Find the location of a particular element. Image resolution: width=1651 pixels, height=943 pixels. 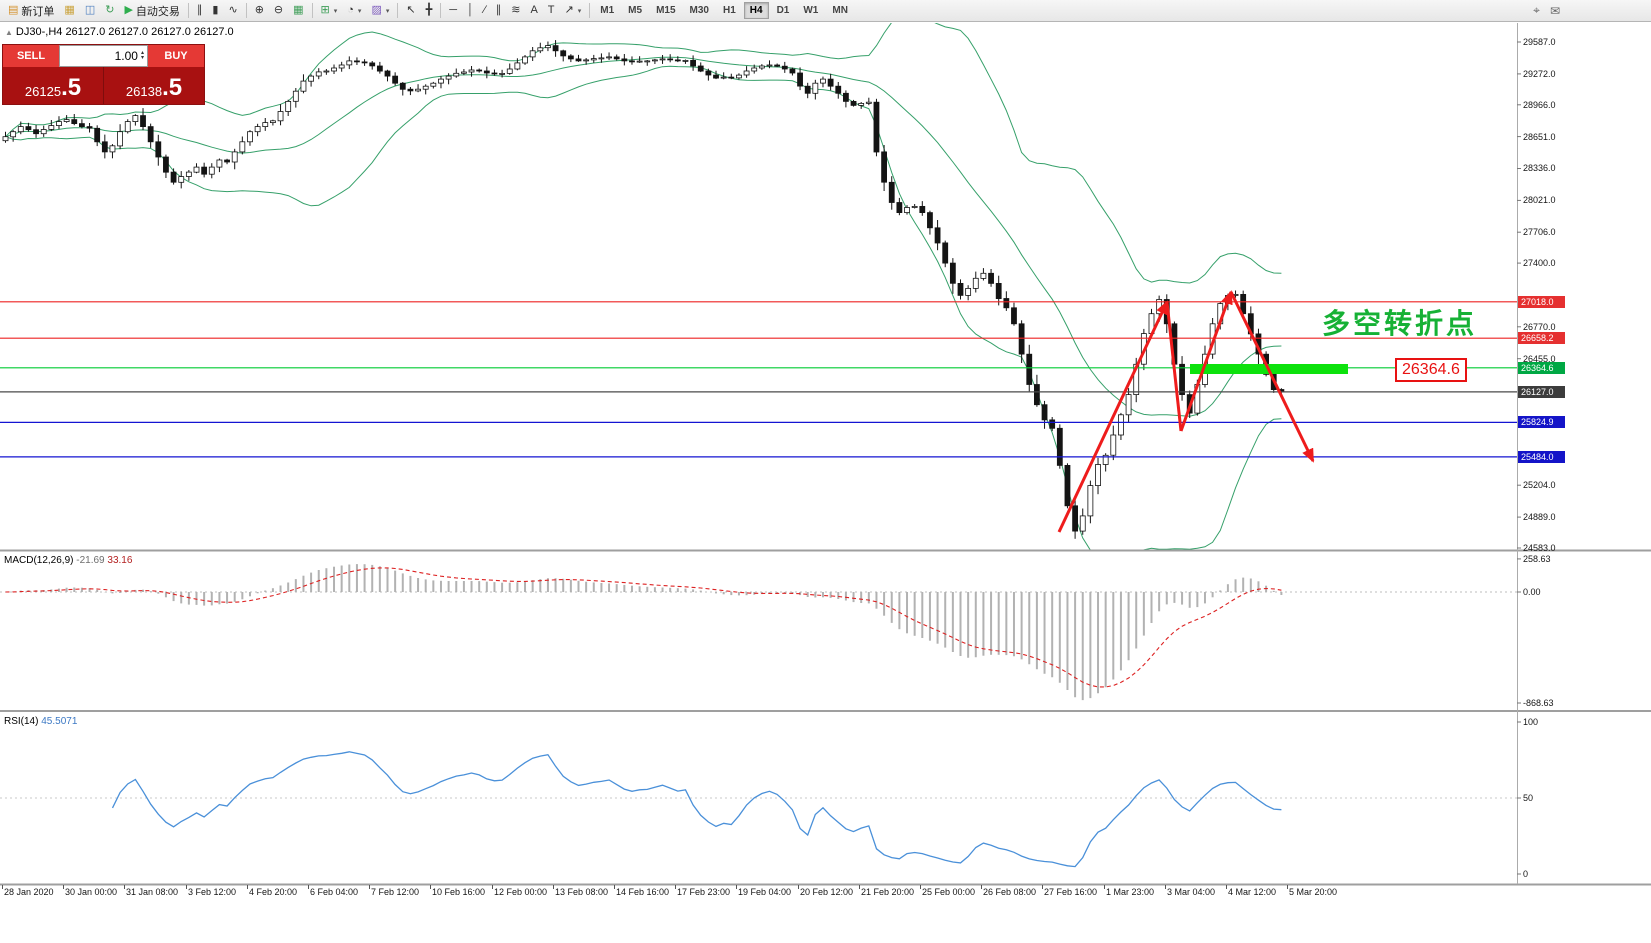

arrows-button: ↗ is located at coordinates (569, 10).